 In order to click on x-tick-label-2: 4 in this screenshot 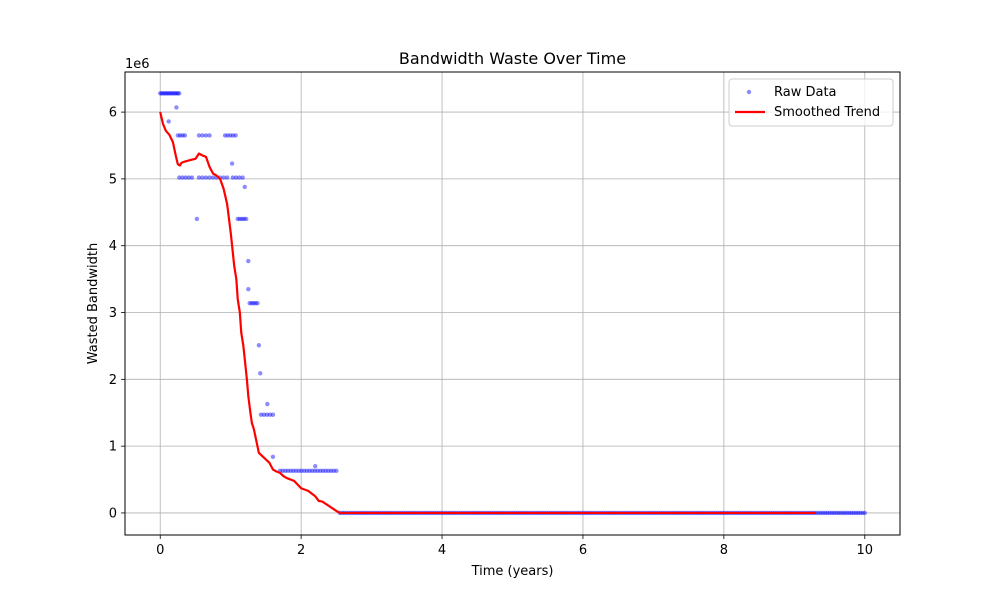, I will do `click(442, 550)`.